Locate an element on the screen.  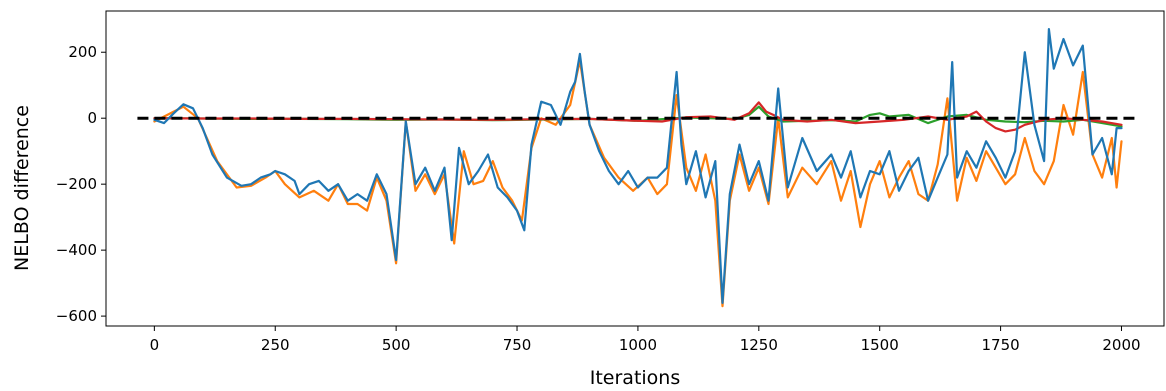
x-tick-label: 1500 is located at coordinates (880, 345).